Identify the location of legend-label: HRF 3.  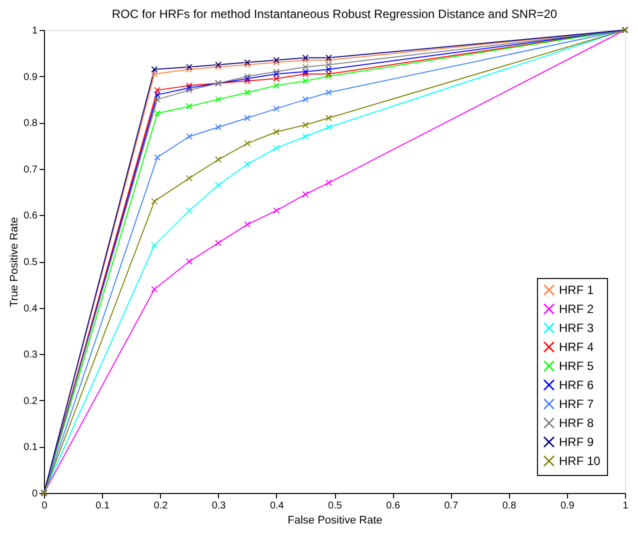
(576, 328).